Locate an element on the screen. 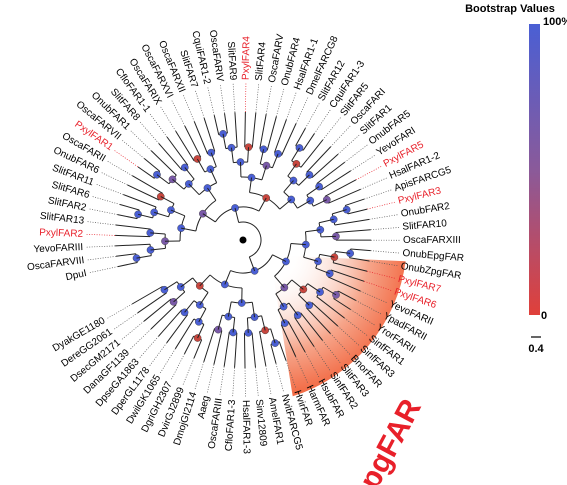  leaf-label: CfloFAR1-3 is located at coordinates (231, 425).